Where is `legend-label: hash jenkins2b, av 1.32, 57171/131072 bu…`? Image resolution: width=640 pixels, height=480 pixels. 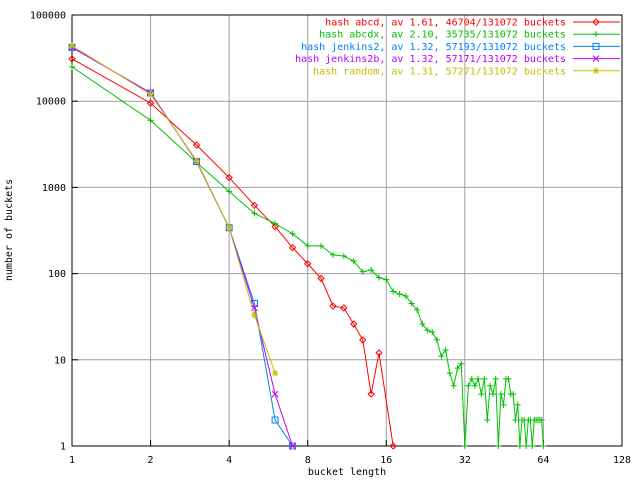
legend-label: hash jenkins2b, av 1.32, 57171/131072 bu… is located at coordinates (430, 59).